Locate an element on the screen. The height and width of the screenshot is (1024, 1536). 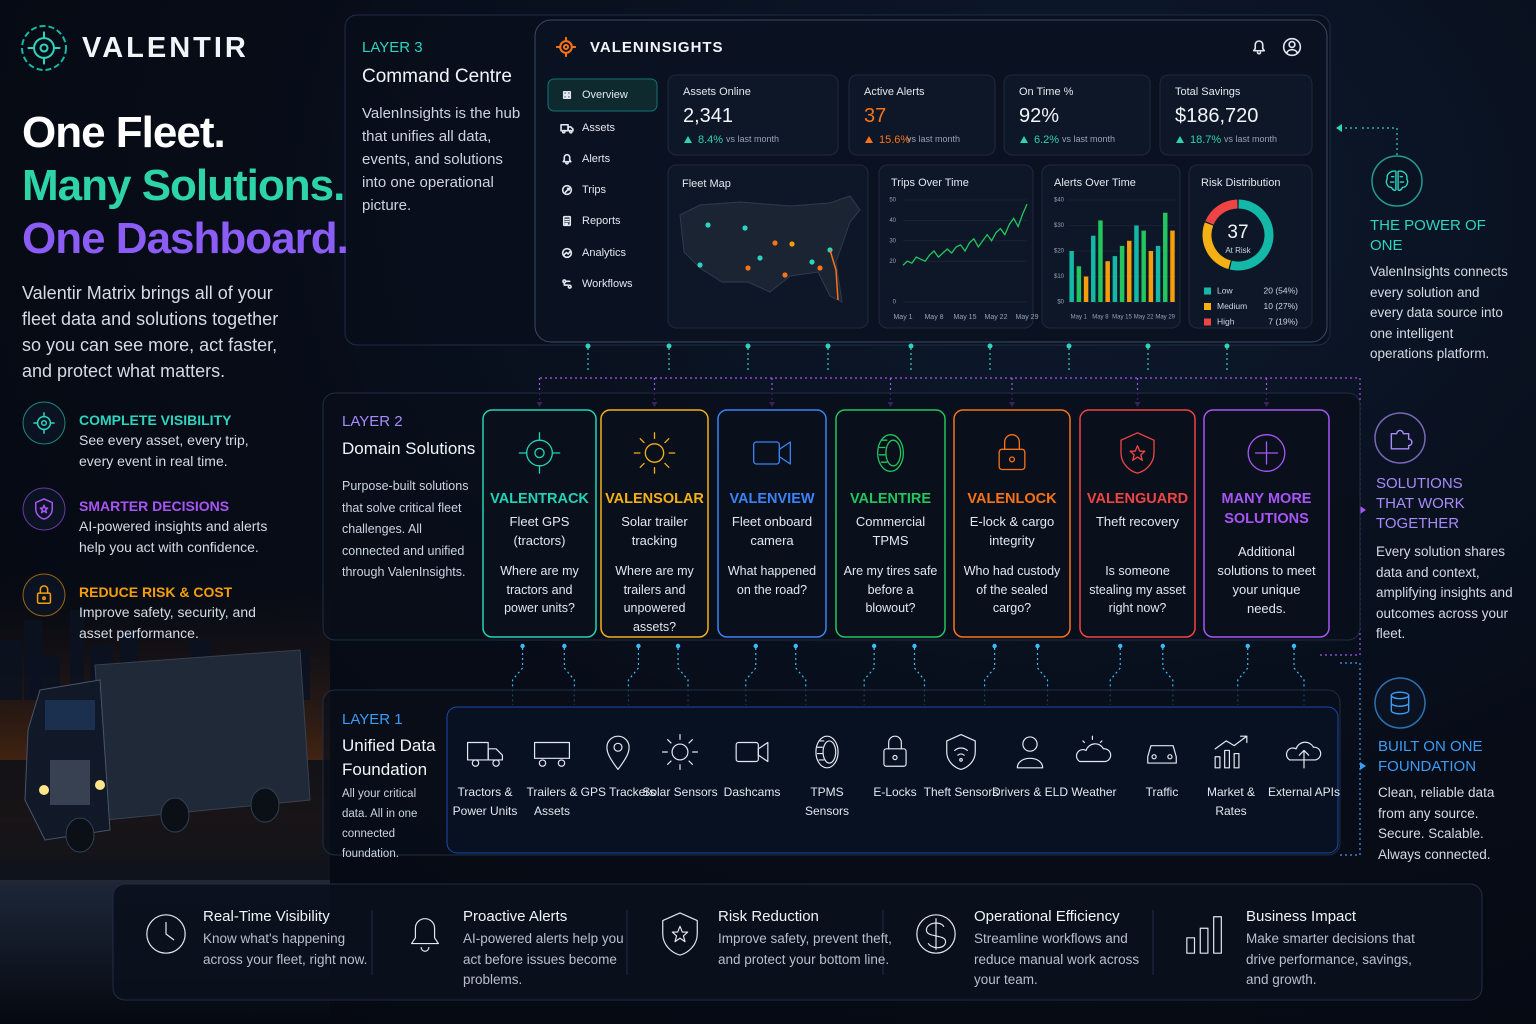
kpi-card is located at coordinates (922, 115).